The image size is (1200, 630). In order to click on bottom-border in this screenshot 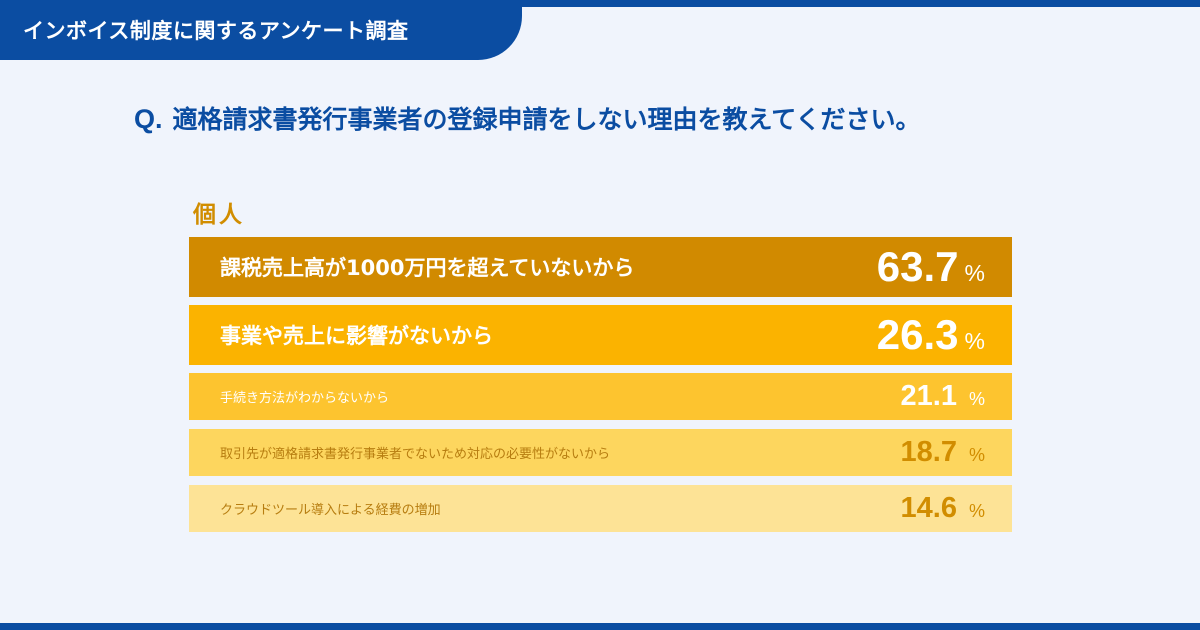, I will do `click(600, 626)`.